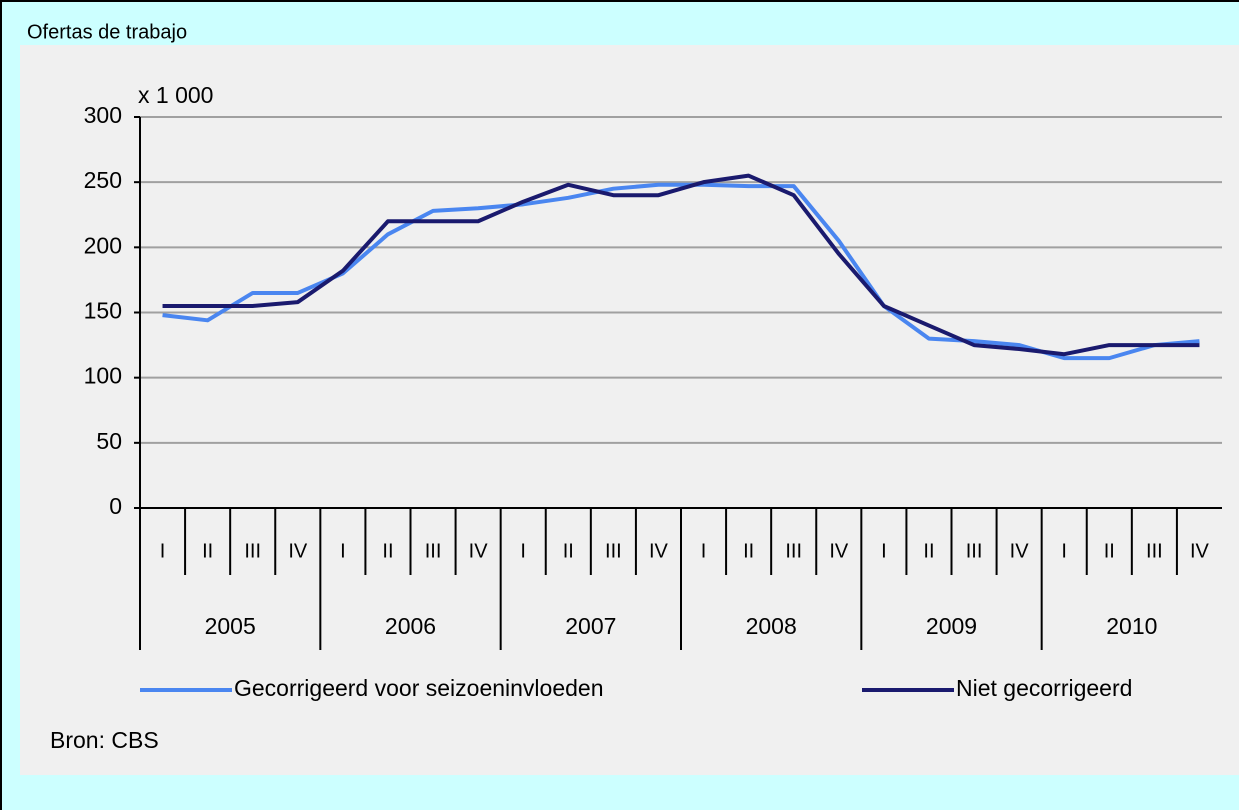 The height and width of the screenshot is (810, 1239). I want to click on year-label: 2009, so click(951, 626).